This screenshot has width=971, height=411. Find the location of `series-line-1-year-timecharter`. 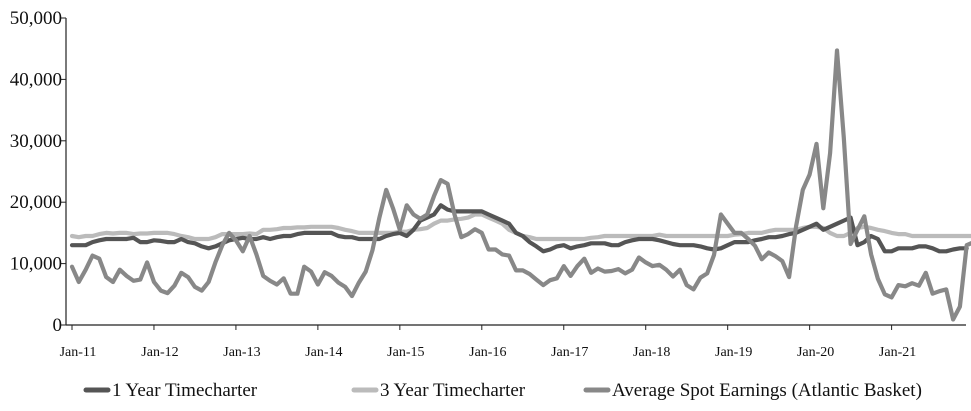

series-line-1-year-timecharter is located at coordinates (519, 228).